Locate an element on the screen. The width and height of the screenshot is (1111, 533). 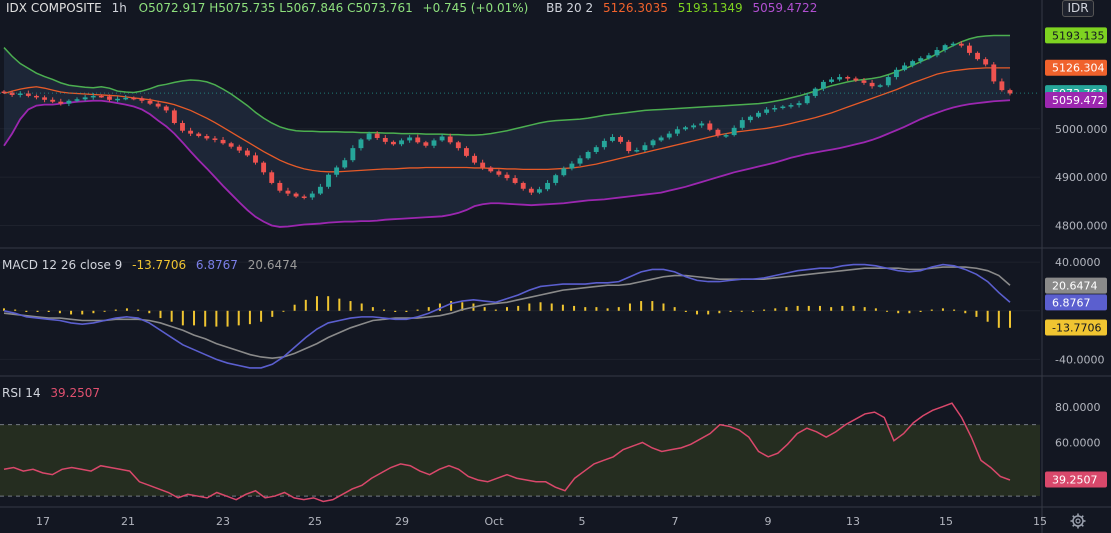
macd-marker: -13.7706 is located at coordinates (1076, 327).